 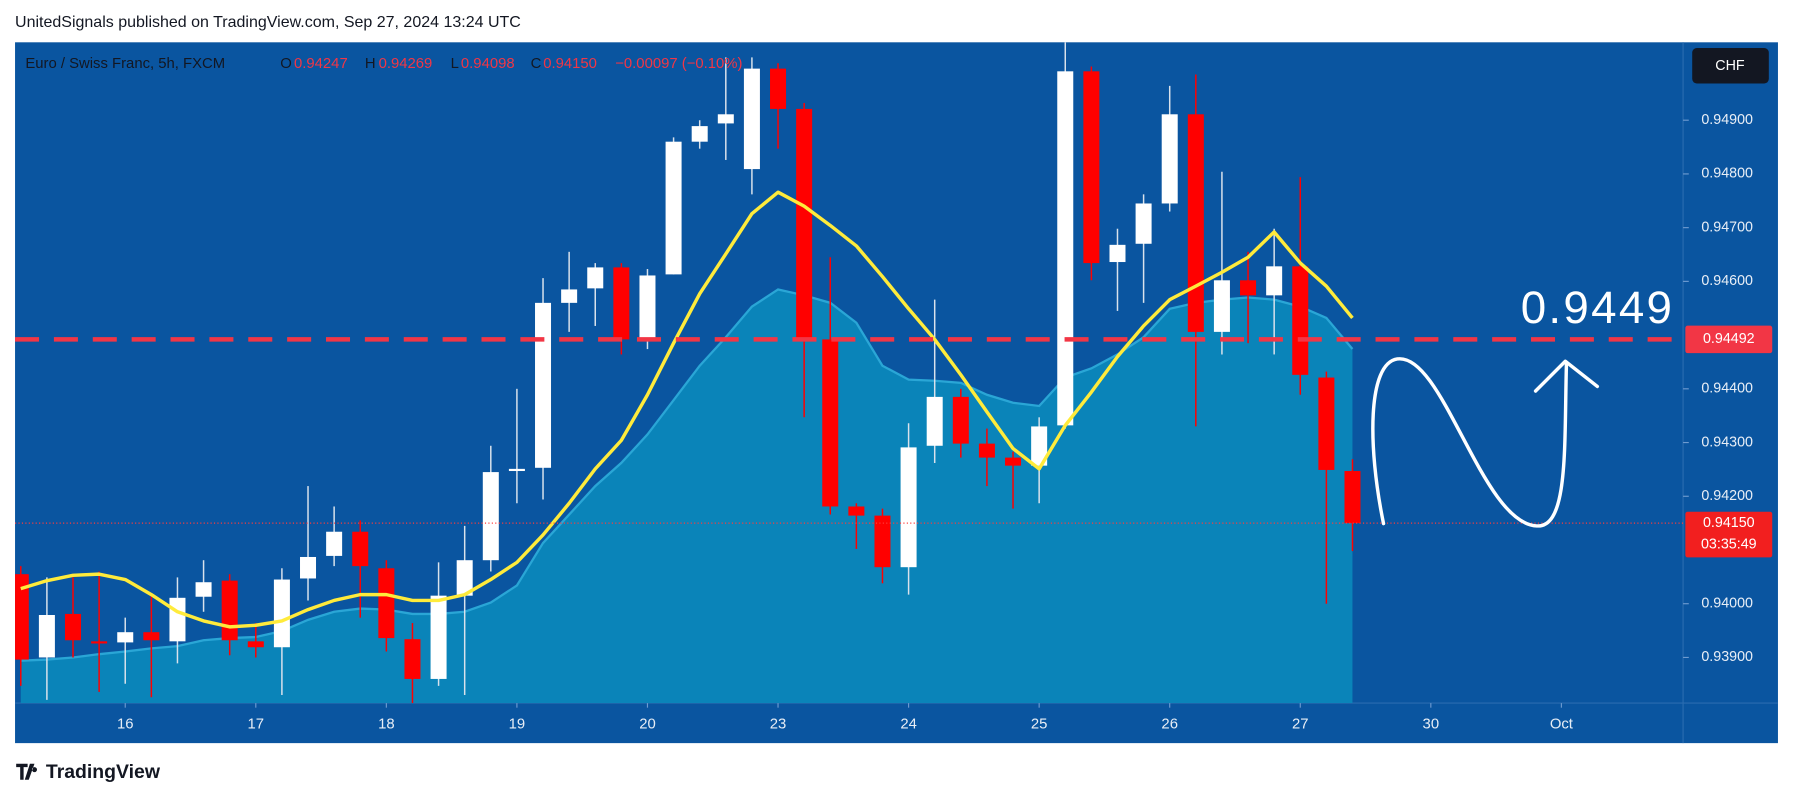 I want to click on x-tick-label: 25, so click(x=1039, y=725).